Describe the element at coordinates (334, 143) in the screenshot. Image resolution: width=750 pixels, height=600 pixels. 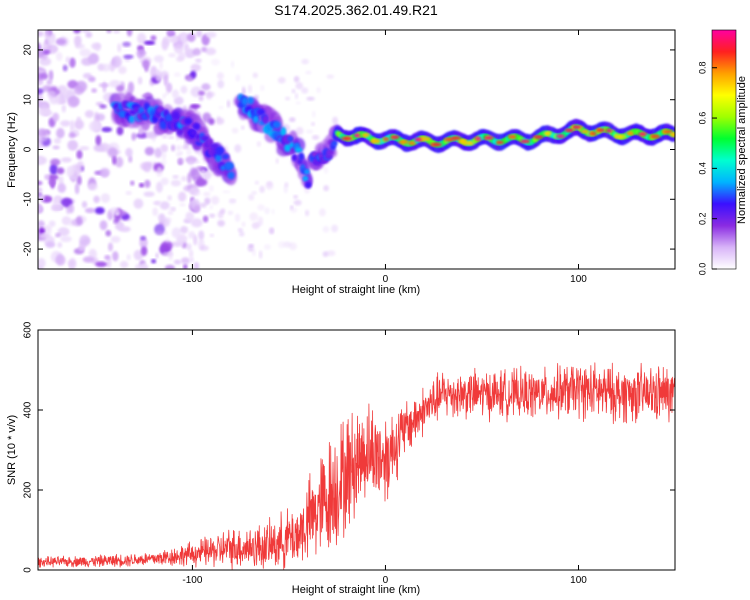
I see `spectrogram-transition-core` at that location.